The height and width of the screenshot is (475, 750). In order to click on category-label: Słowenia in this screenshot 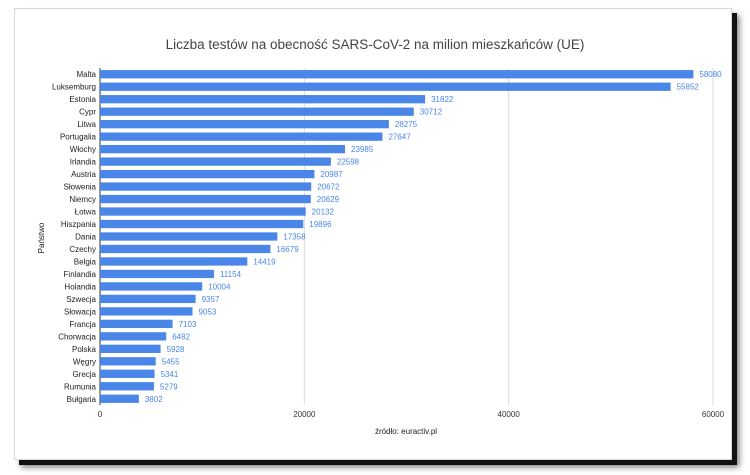, I will do `click(80, 187)`.